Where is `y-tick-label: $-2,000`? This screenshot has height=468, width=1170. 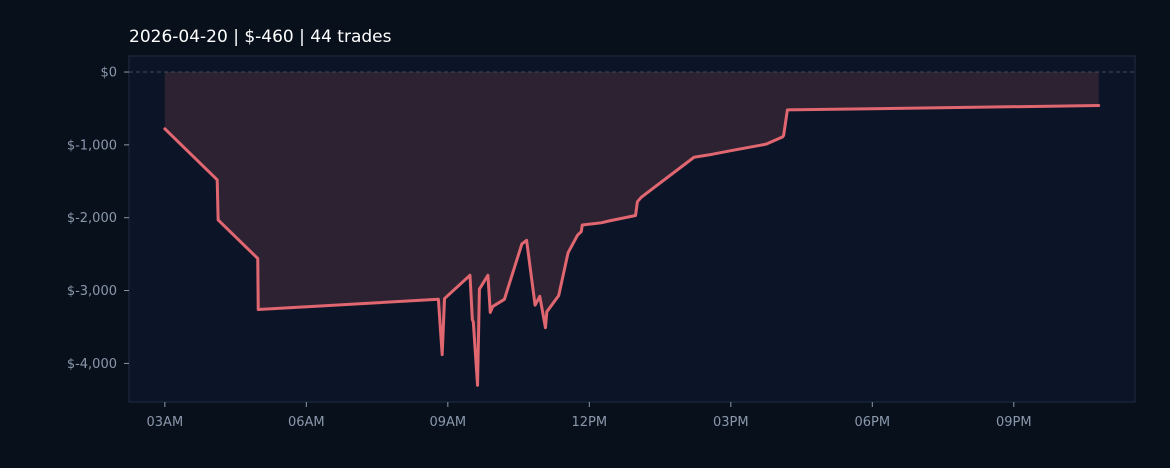 y-tick-label: $-2,000 is located at coordinates (92, 218).